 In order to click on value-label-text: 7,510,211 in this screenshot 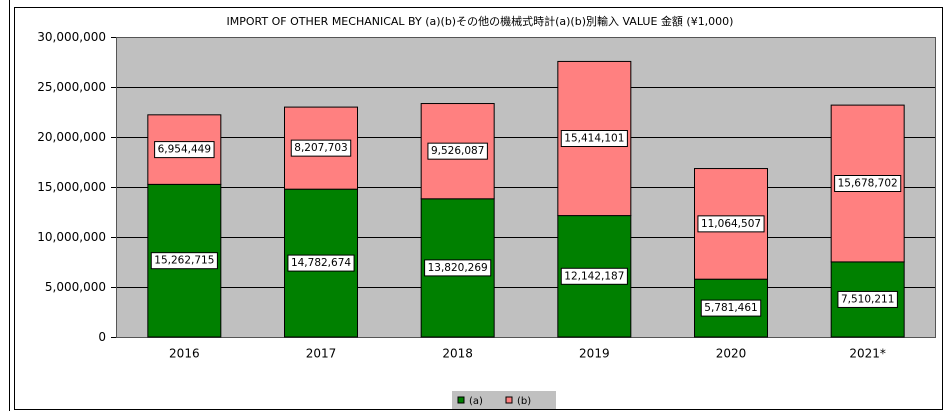, I will do `click(867, 299)`.